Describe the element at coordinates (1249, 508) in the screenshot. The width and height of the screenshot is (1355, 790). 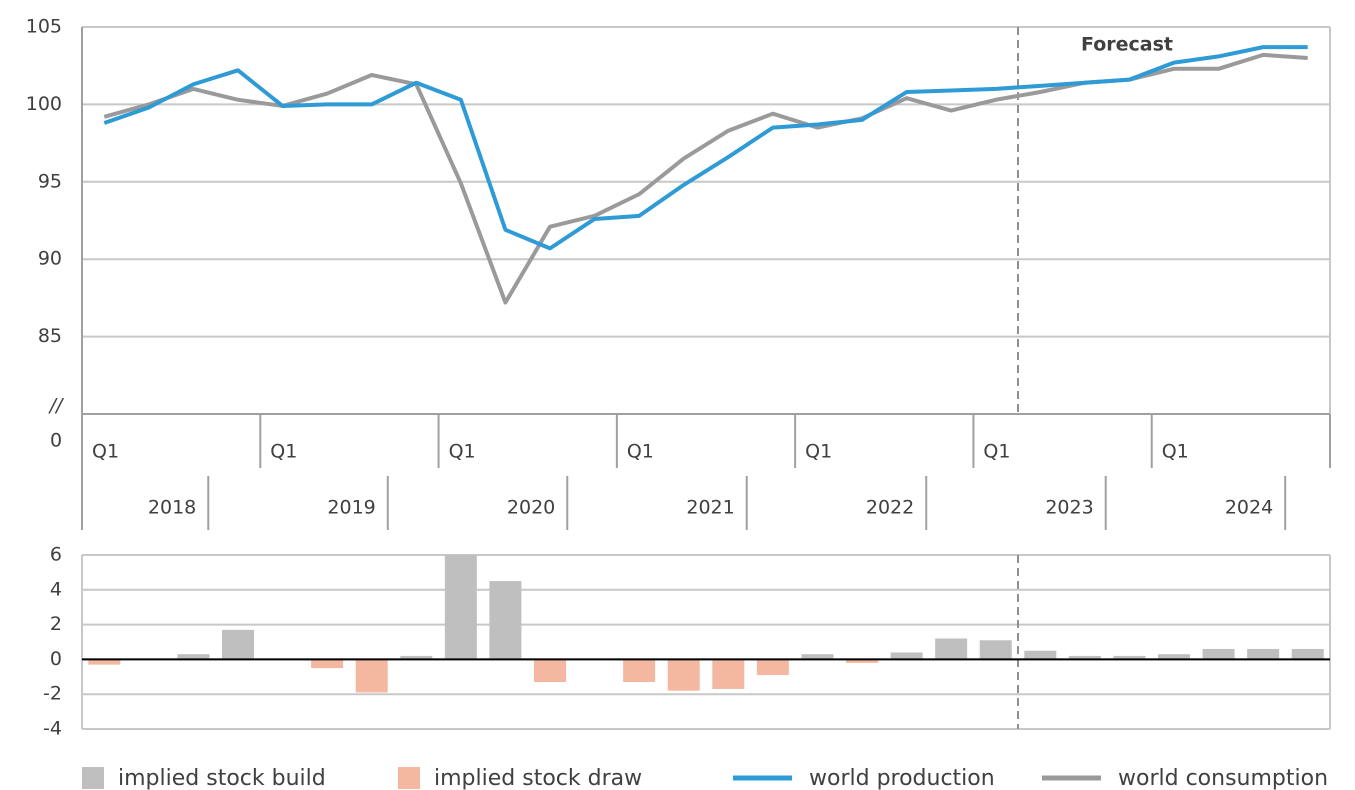
I see `year-label: 2024` at that location.